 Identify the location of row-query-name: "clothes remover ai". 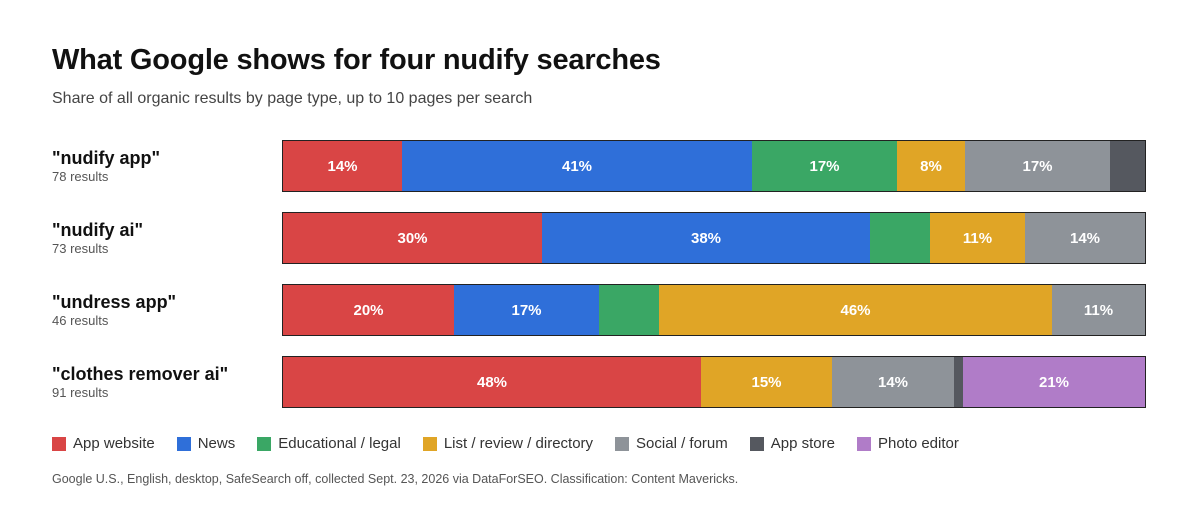
(140, 374).